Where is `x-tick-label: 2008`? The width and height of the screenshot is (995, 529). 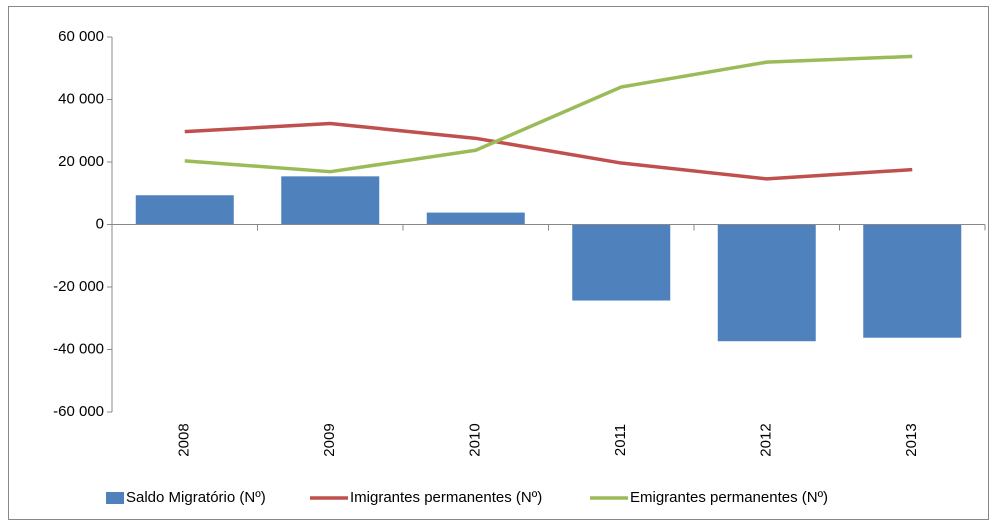 x-tick-label: 2008 is located at coordinates (184, 439).